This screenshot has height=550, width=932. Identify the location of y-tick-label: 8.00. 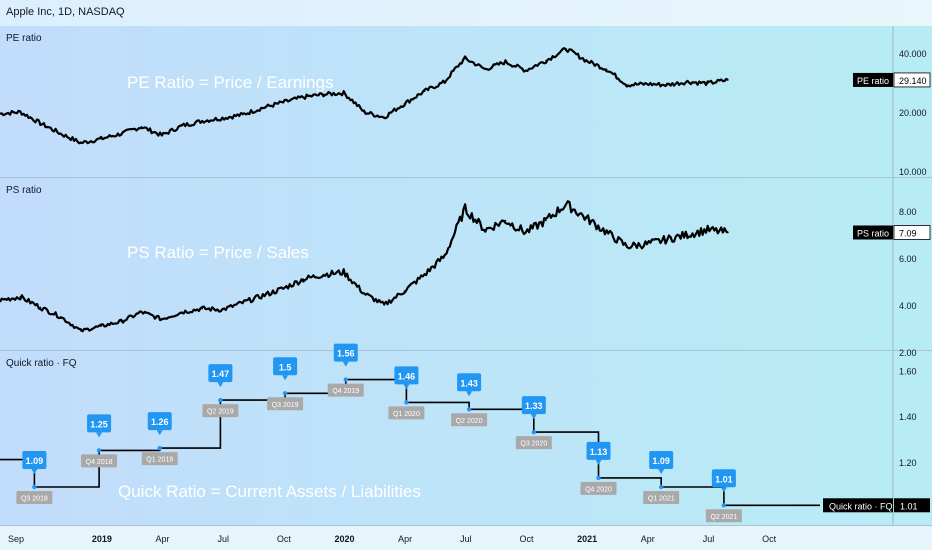
(908, 212).